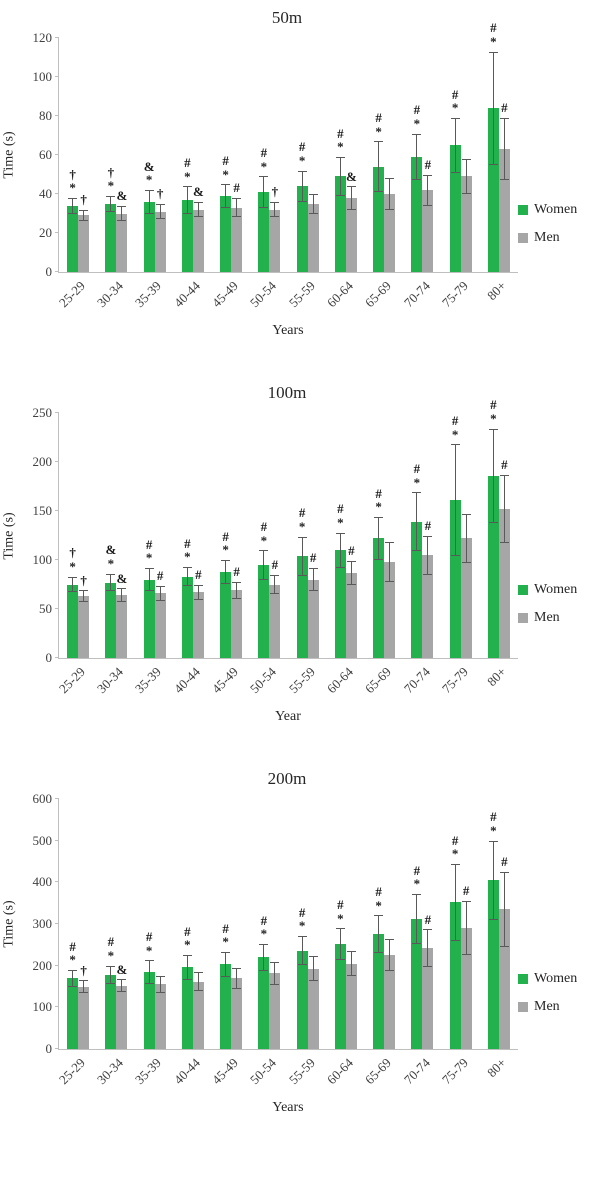 The image size is (606, 1193). I want to click on bar-group-45-49: # *, so click(231, 924).